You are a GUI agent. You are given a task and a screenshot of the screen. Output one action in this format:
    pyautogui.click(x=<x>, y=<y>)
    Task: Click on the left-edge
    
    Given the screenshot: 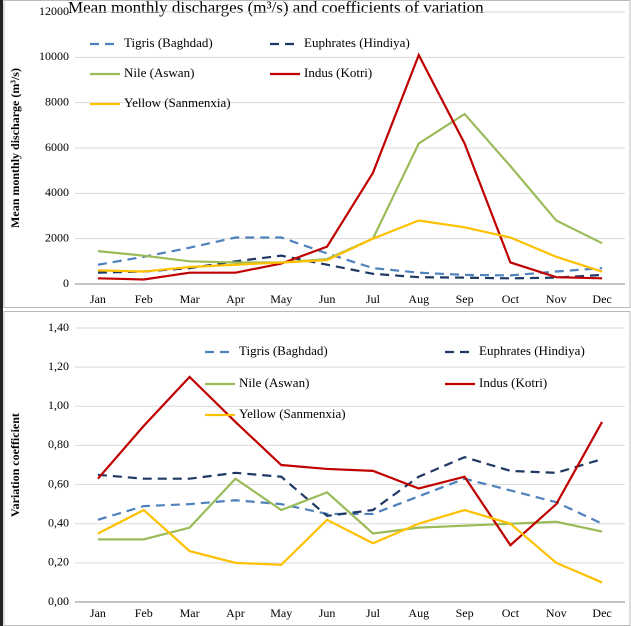 What is the action you would take?
    pyautogui.click(x=1, y=313)
    